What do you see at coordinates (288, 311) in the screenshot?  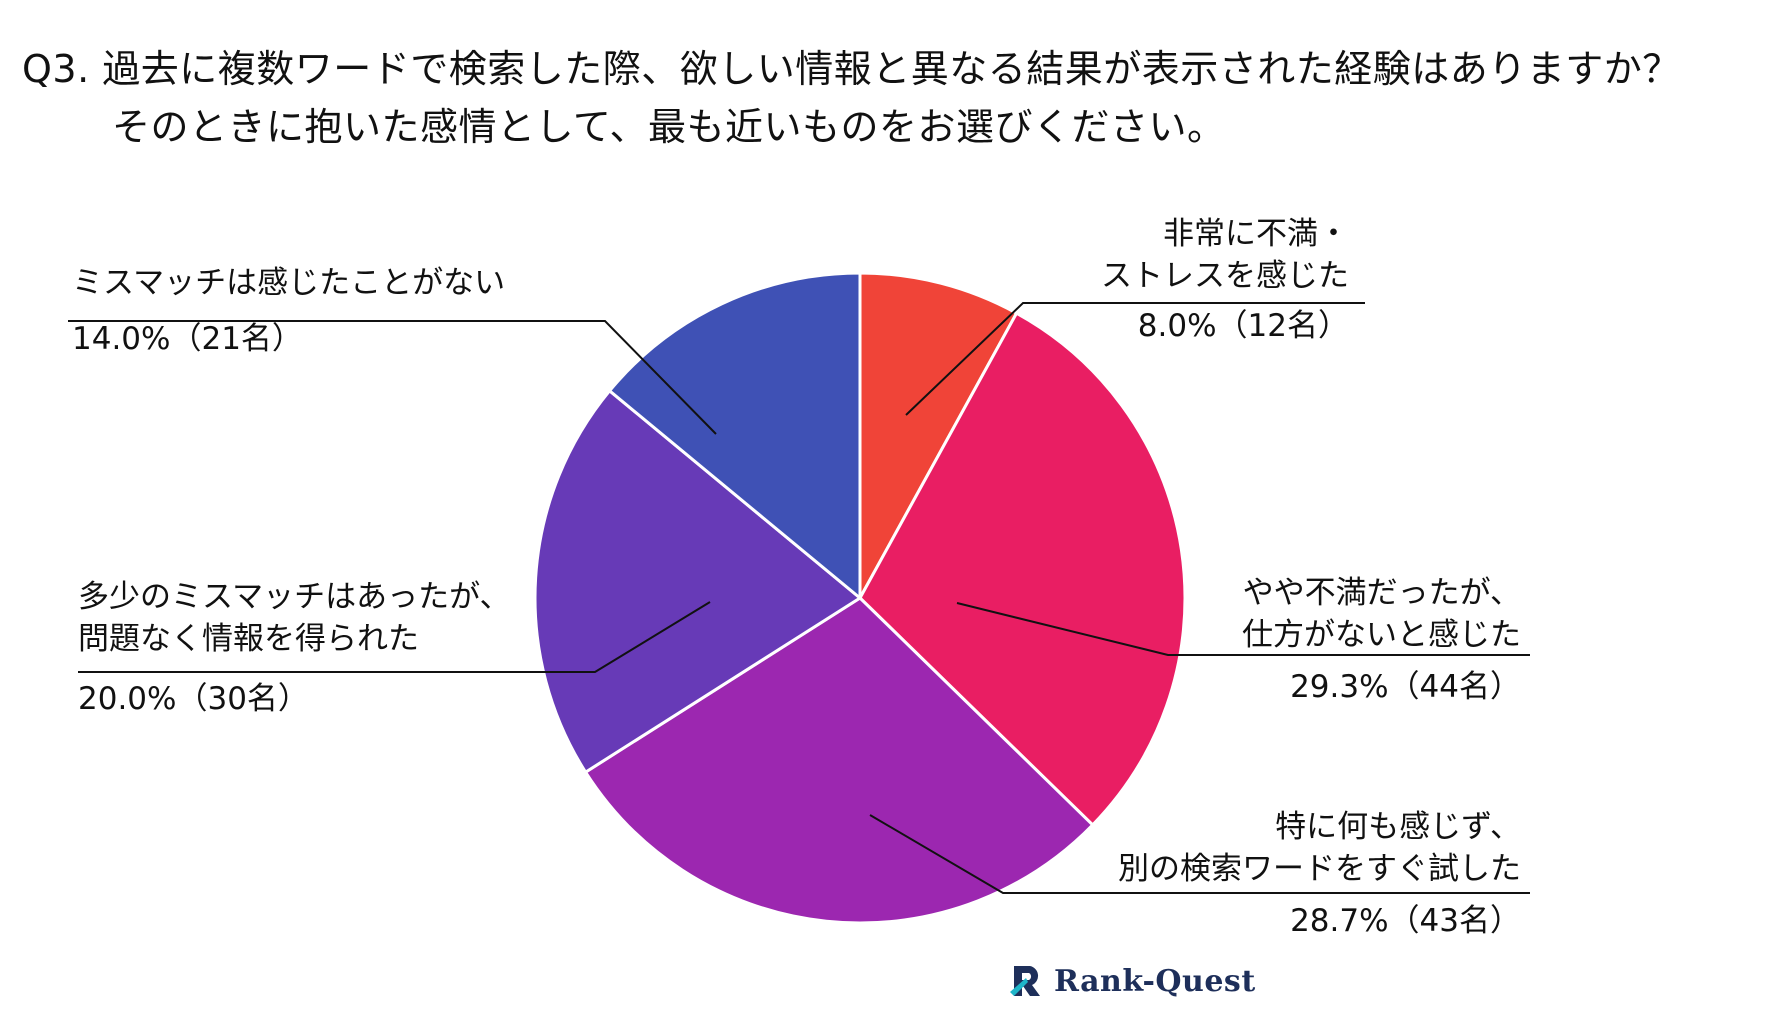 I see `slice-label-no-mismatch: ミスマッチは感じたことがない 14.0%（21名）` at bounding box center [288, 311].